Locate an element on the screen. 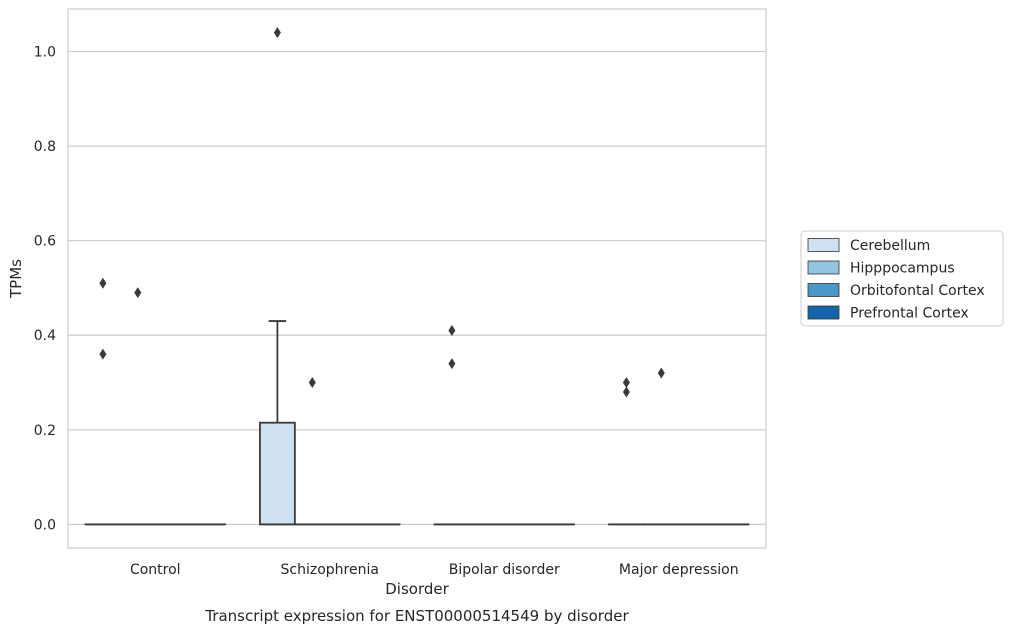  legend-label: Hipppocampus is located at coordinates (902, 269).